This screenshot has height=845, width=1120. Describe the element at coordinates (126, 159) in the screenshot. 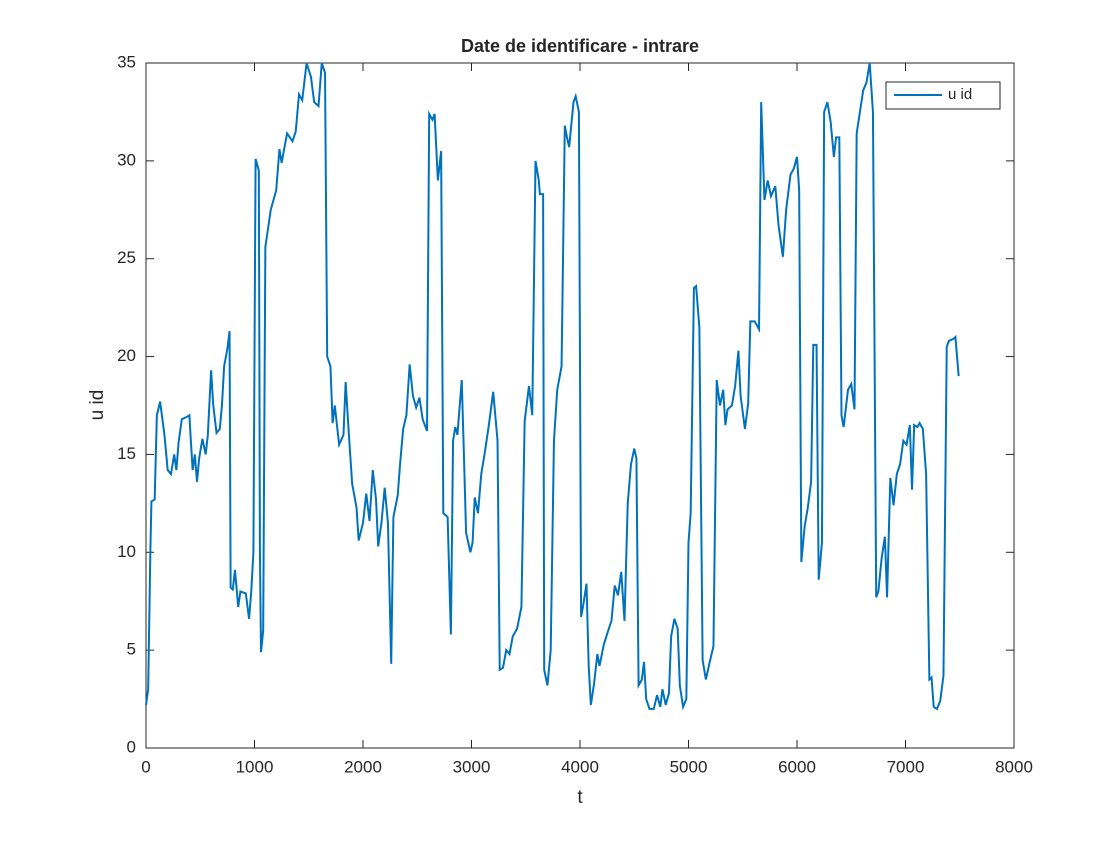

I see `y-tick-label: 30` at that location.